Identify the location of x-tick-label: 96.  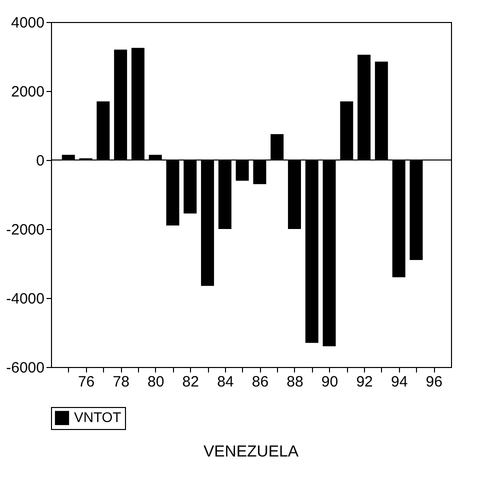
(434, 382).